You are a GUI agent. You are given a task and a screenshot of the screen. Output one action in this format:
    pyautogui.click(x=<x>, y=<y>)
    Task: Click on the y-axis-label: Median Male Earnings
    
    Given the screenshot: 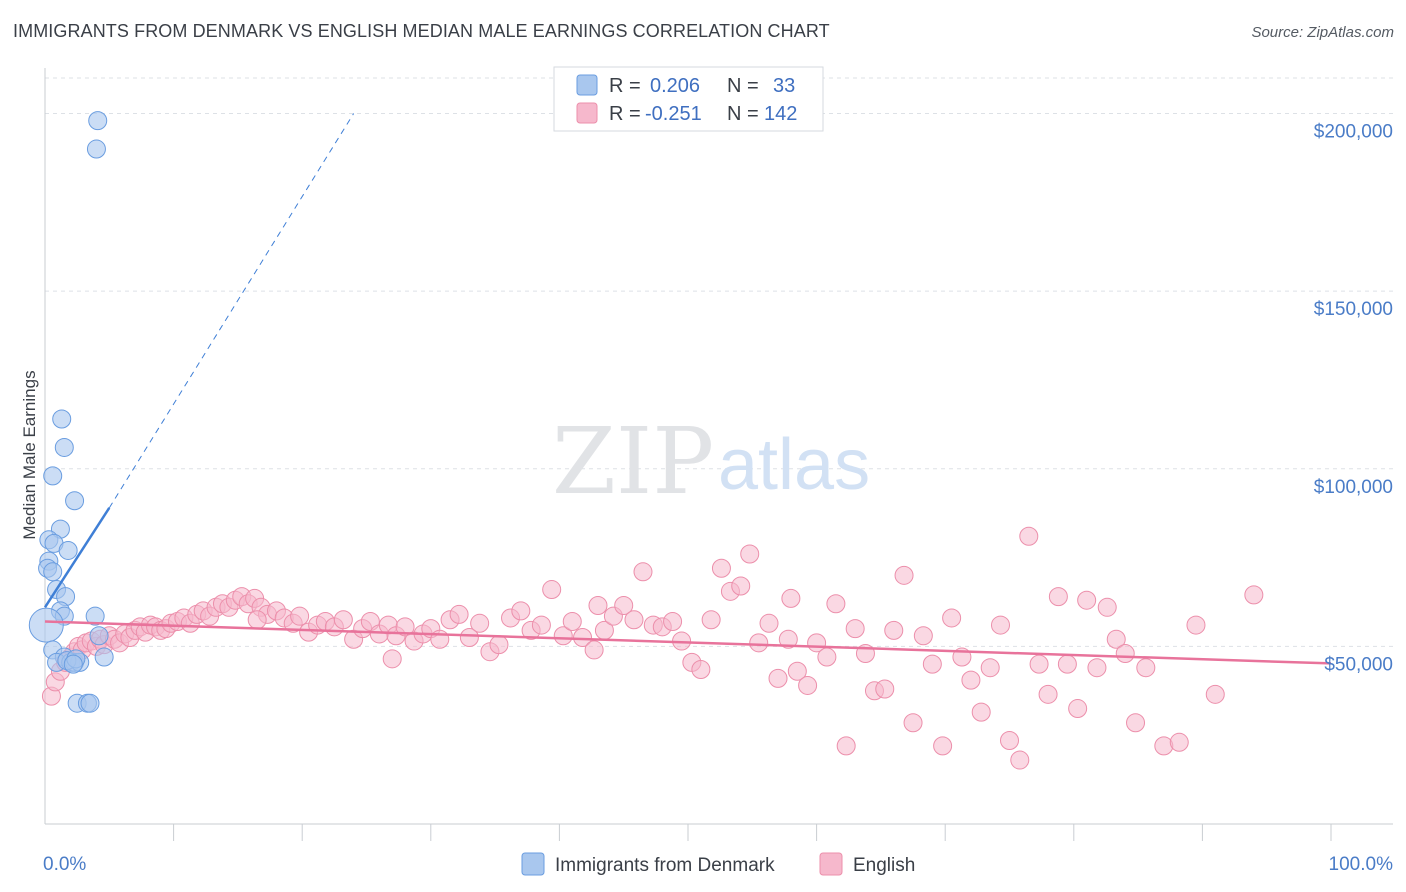 What is the action you would take?
    pyautogui.click(x=29, y=454)
    